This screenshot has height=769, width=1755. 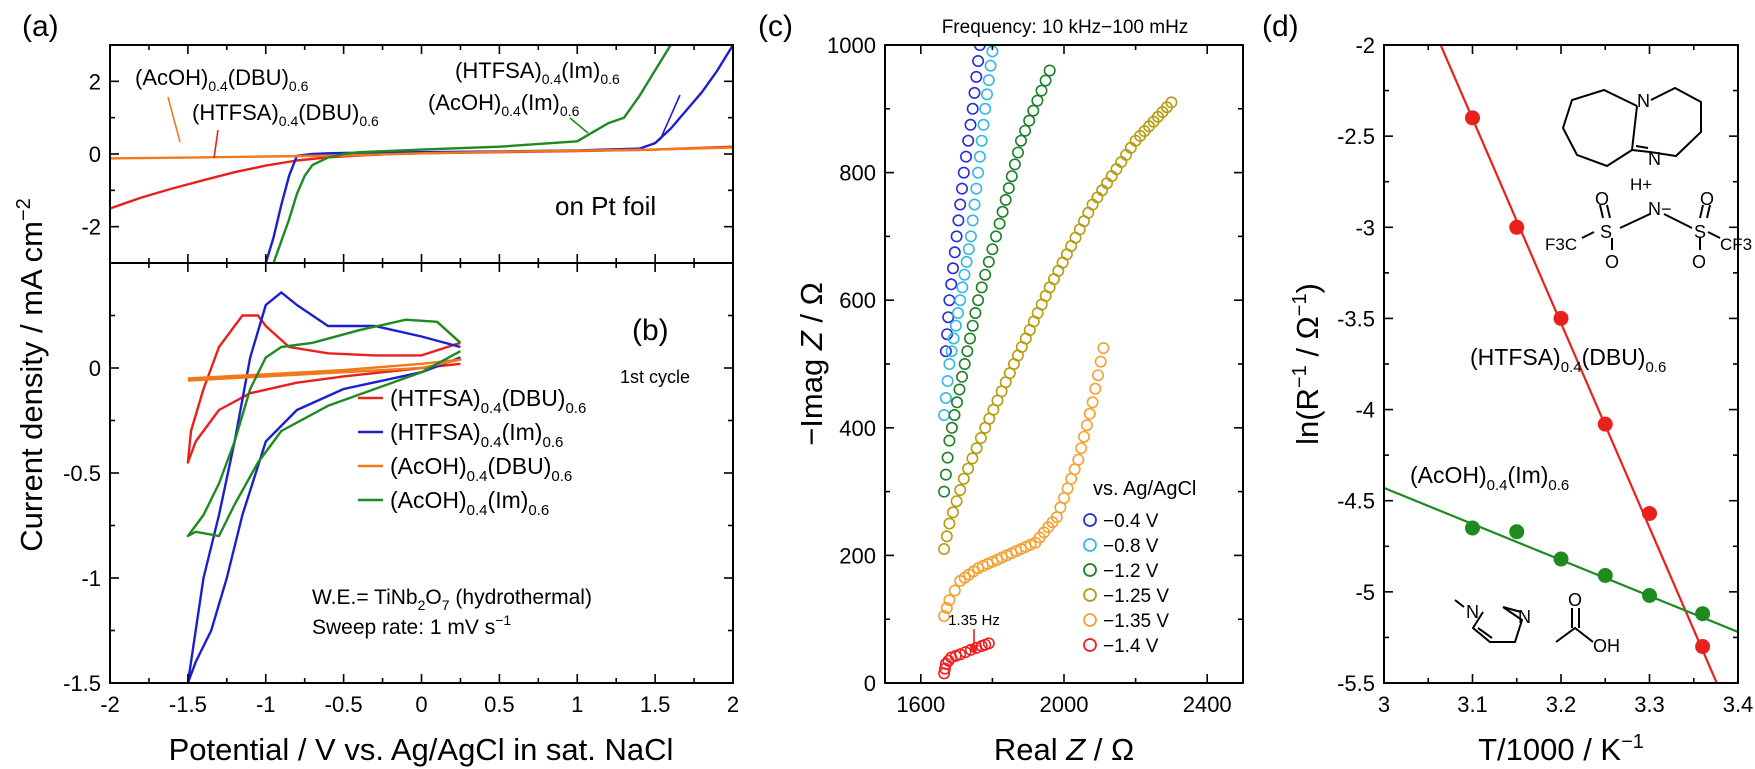 What do you see at coordinates (1131, 521) in the screenshot?
I see `legend-label: −0.4 V` at bounding box center [1131, 521].